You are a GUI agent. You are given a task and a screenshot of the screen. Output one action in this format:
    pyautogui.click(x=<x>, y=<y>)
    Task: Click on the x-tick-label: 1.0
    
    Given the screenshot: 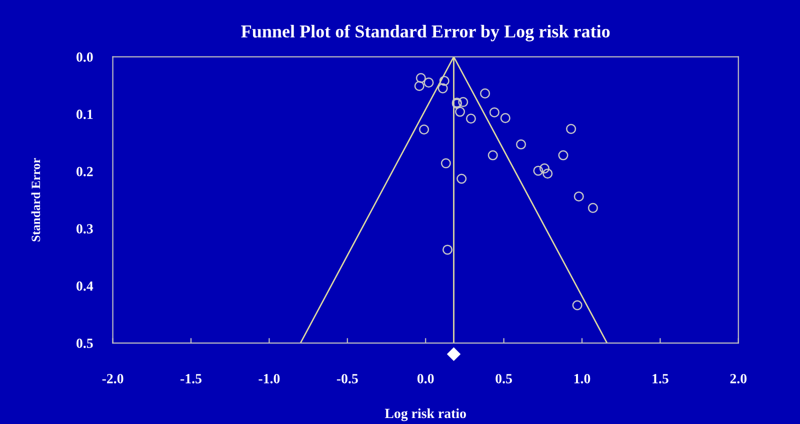 What is the action you would take?
    pyautogui.click(x=582, y=379)
    